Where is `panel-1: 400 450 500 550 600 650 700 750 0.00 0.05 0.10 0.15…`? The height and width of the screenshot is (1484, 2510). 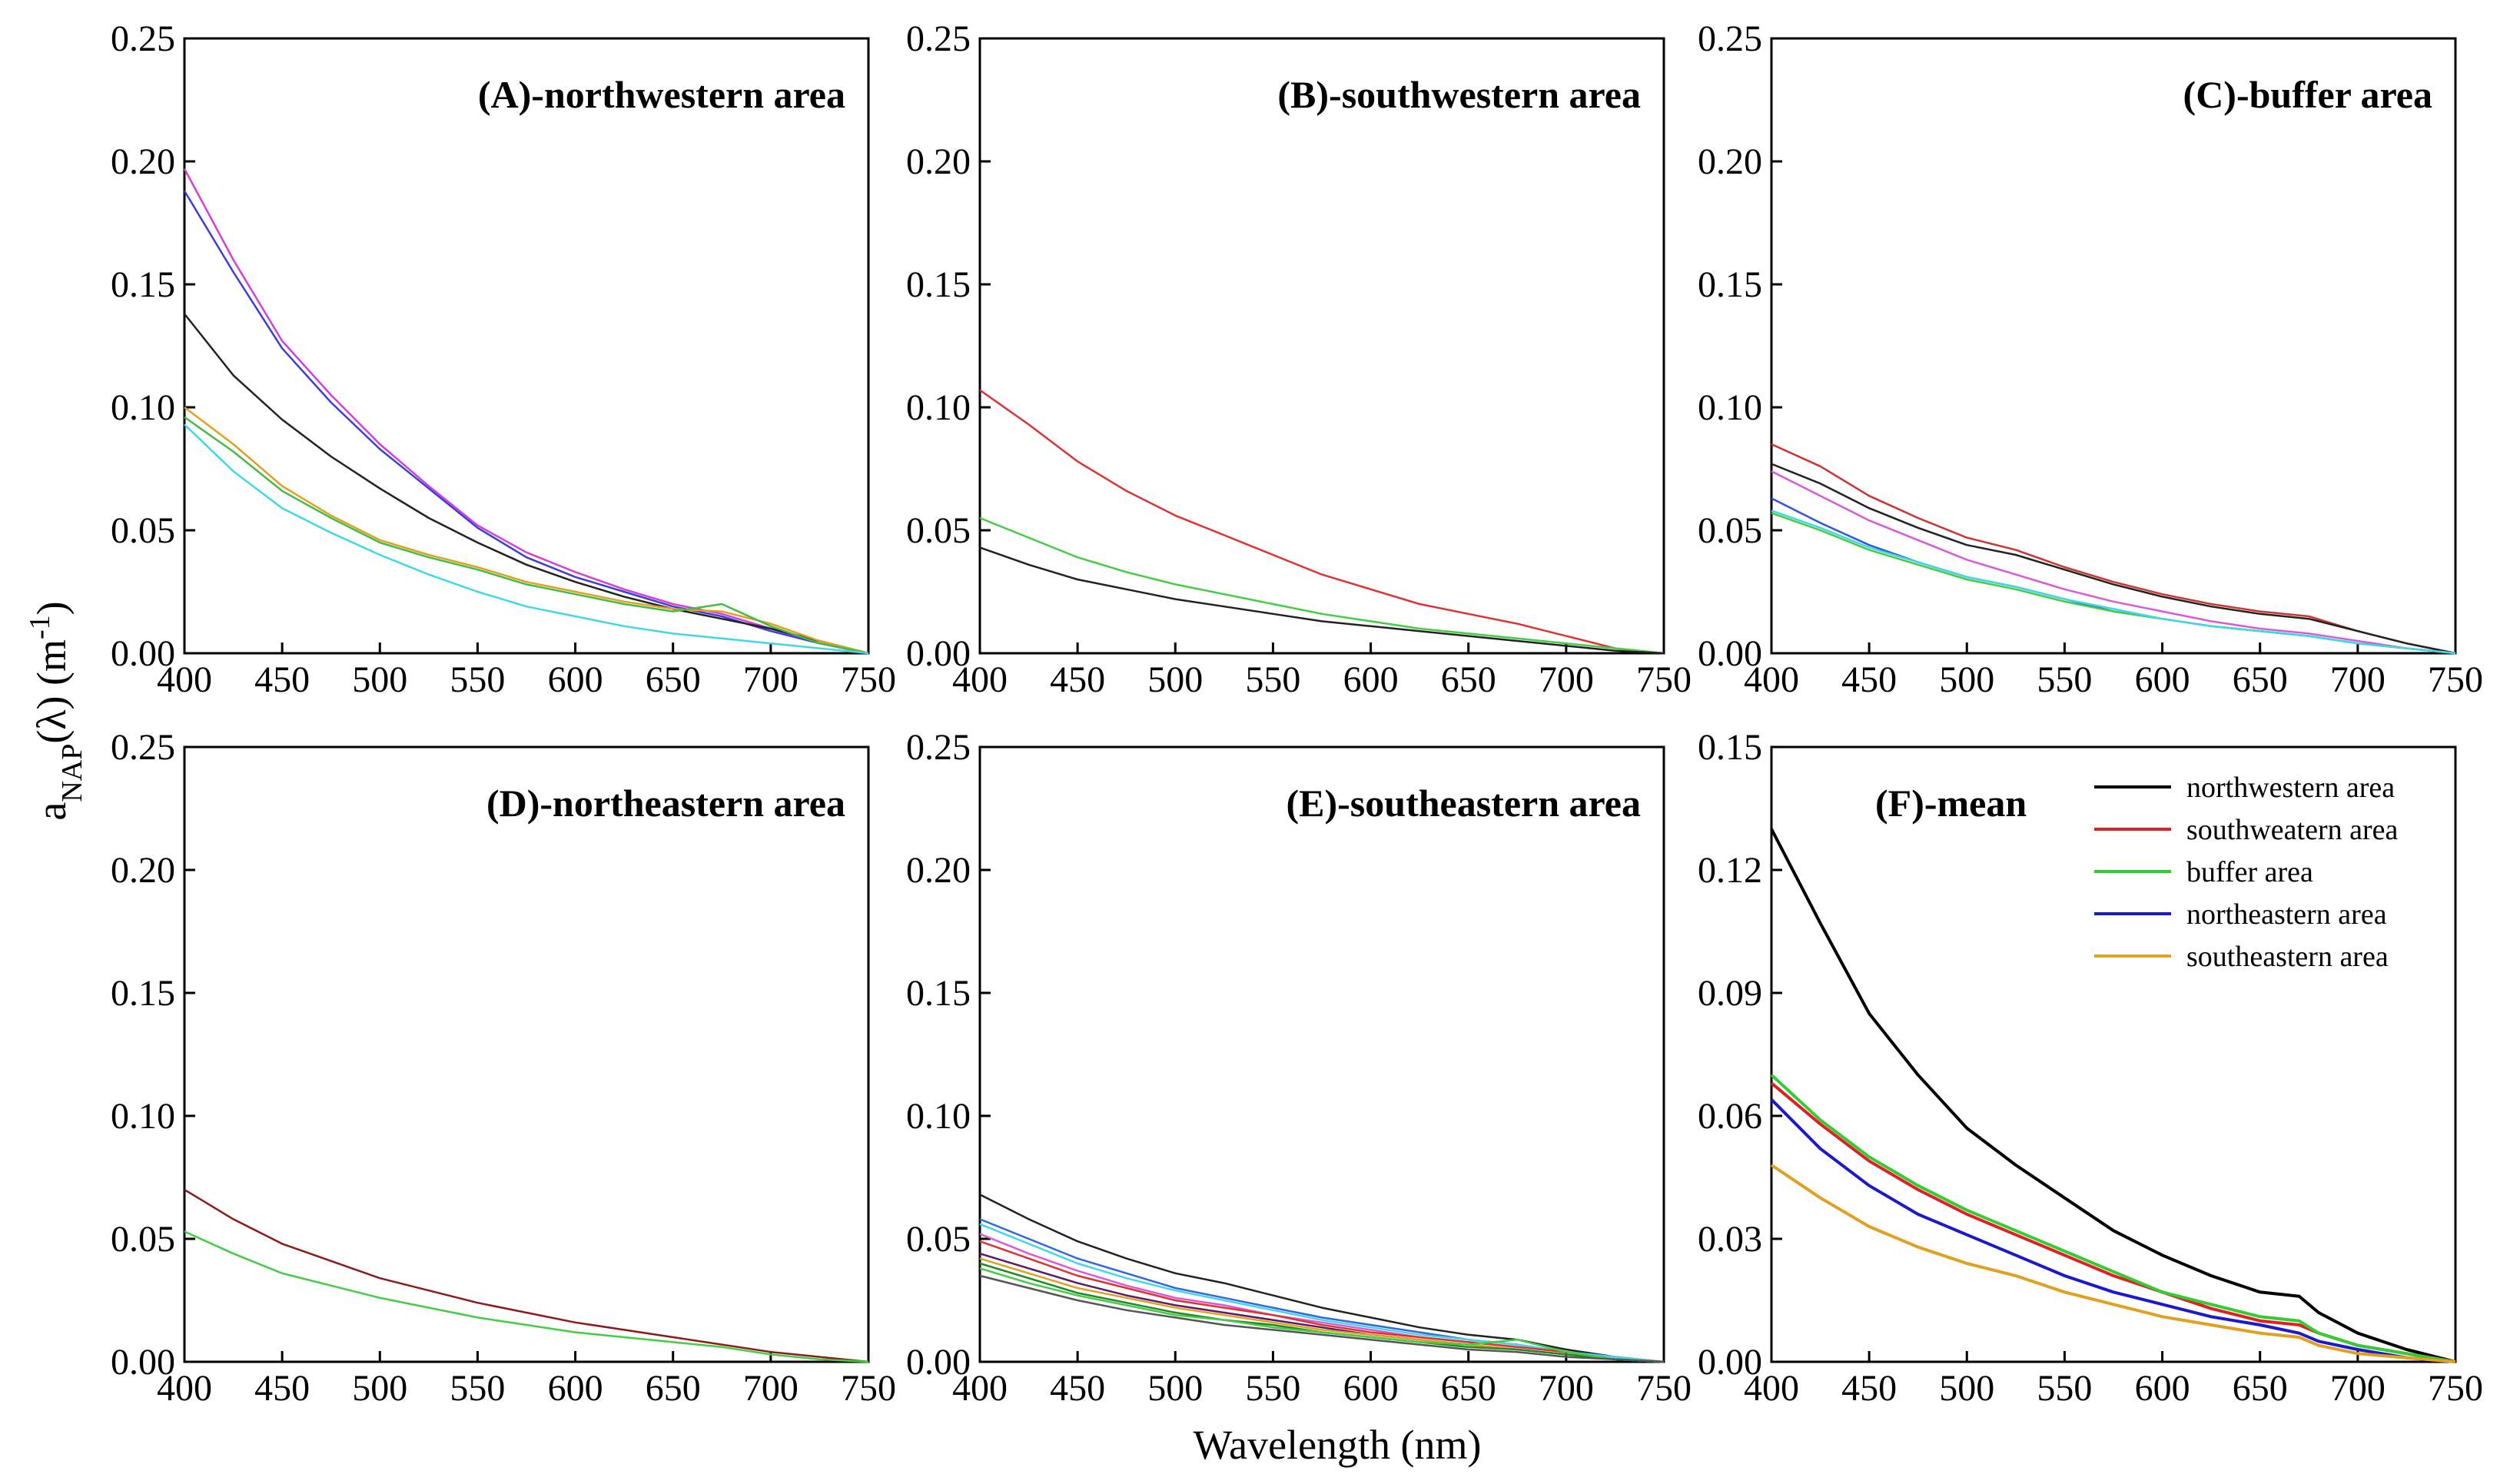
panel-1: 400 450 500 550 600 650 700 750 0.00 0.05 0.10 0.15… is located at coordinates (503, 359).